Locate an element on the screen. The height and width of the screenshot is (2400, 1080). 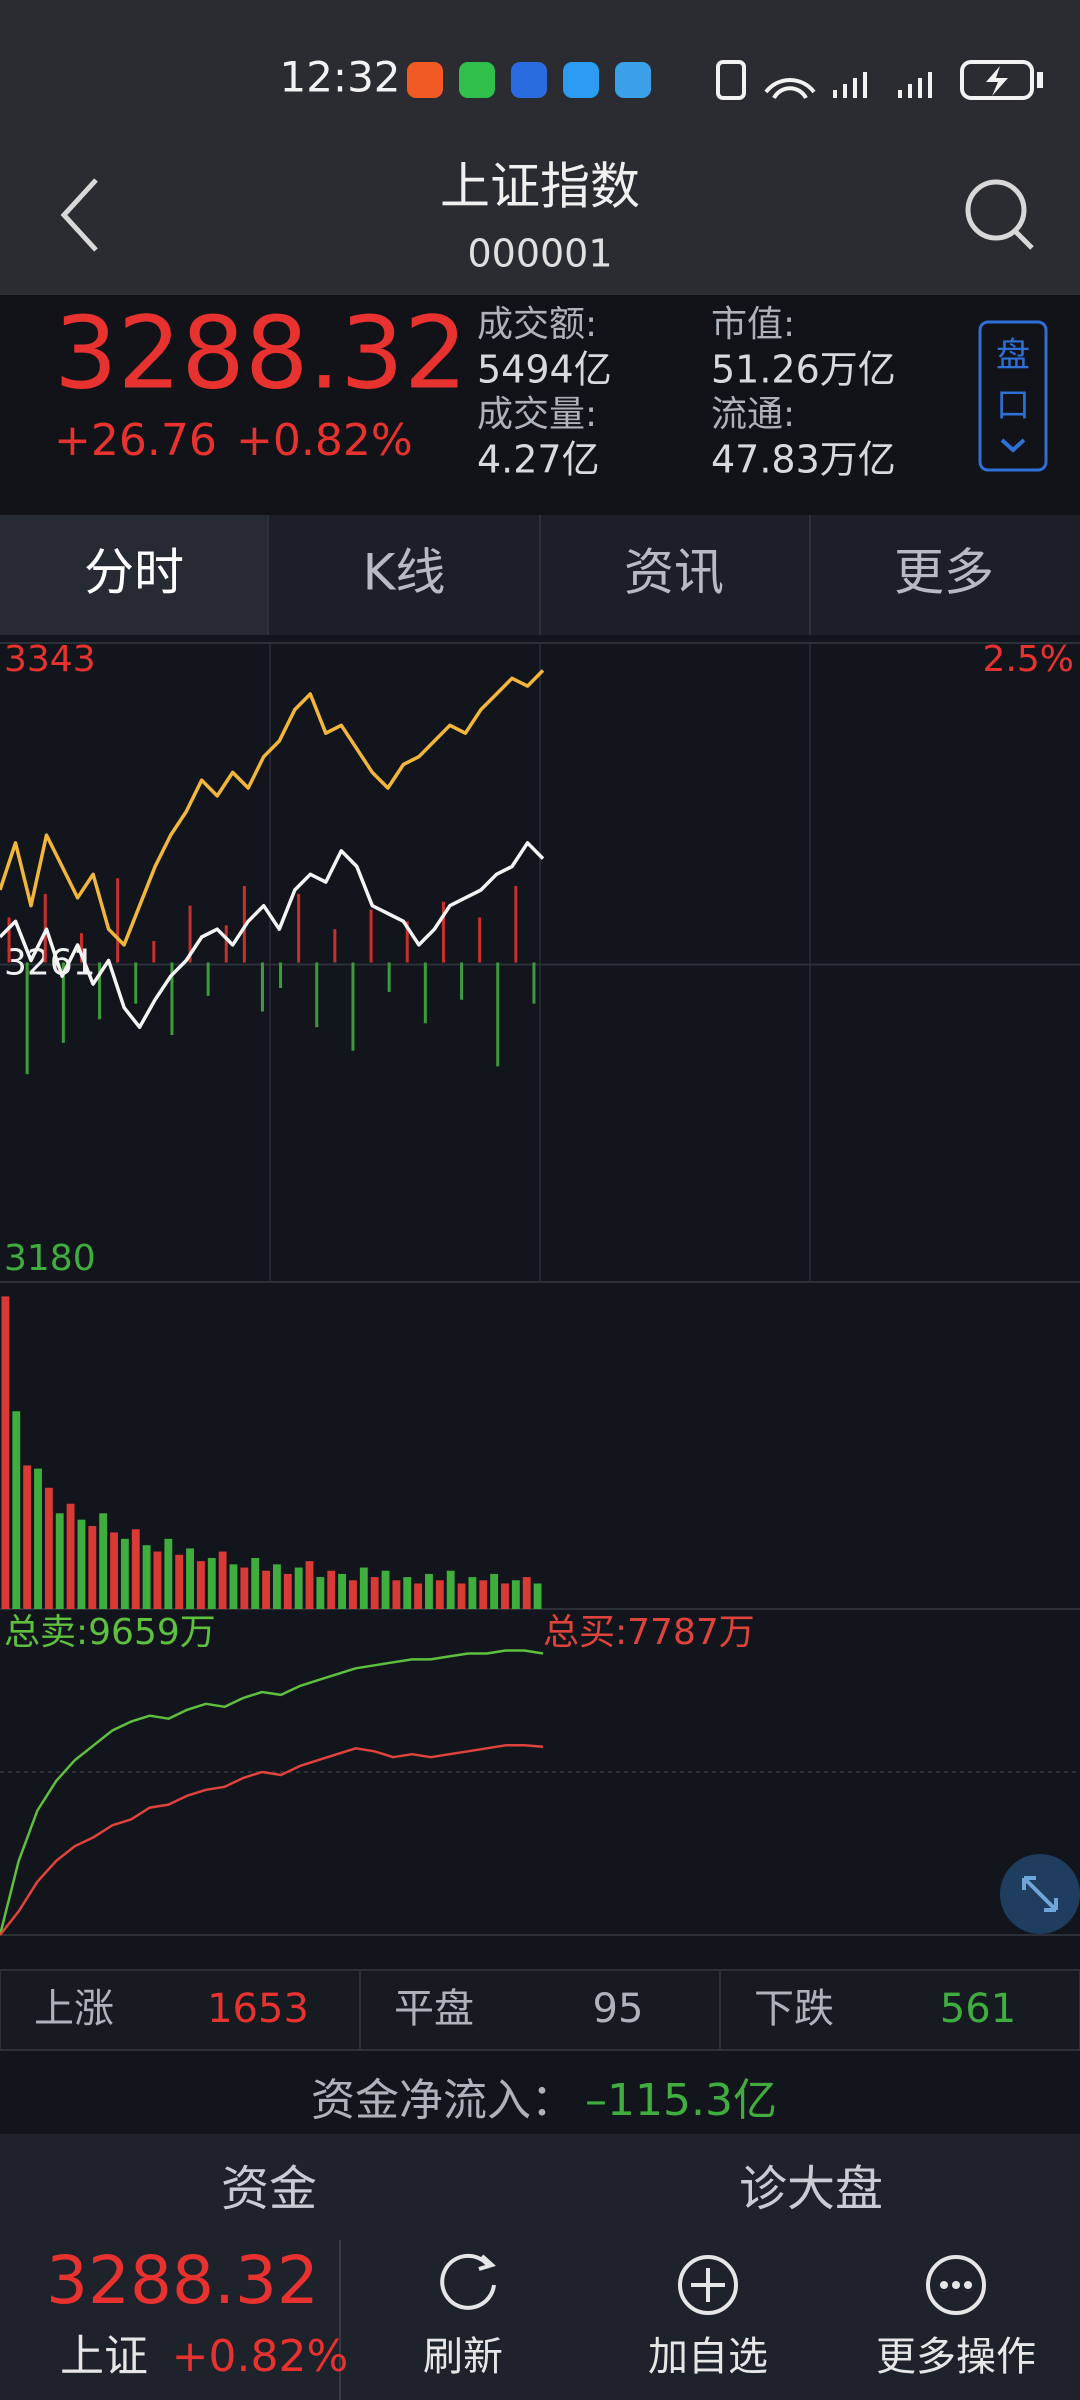
breadth-value: 95 is located at coordinates (618, 2009).